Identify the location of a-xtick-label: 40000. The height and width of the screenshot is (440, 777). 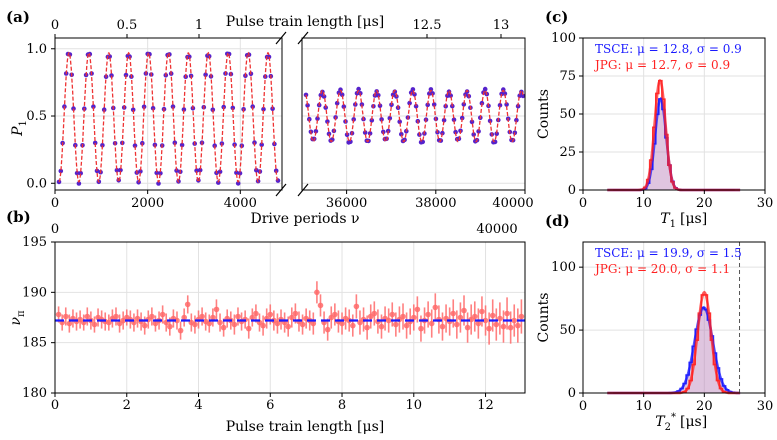
(512, 203).